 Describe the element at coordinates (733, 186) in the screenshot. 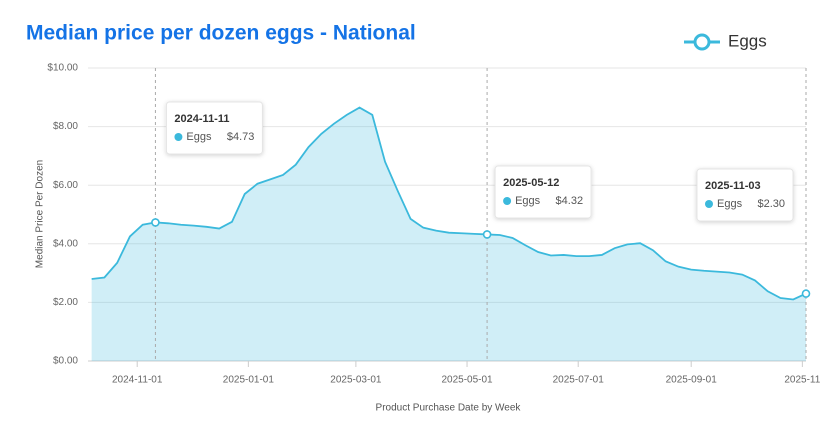

I see `tooltip-date: 2025-11-03` at that location.